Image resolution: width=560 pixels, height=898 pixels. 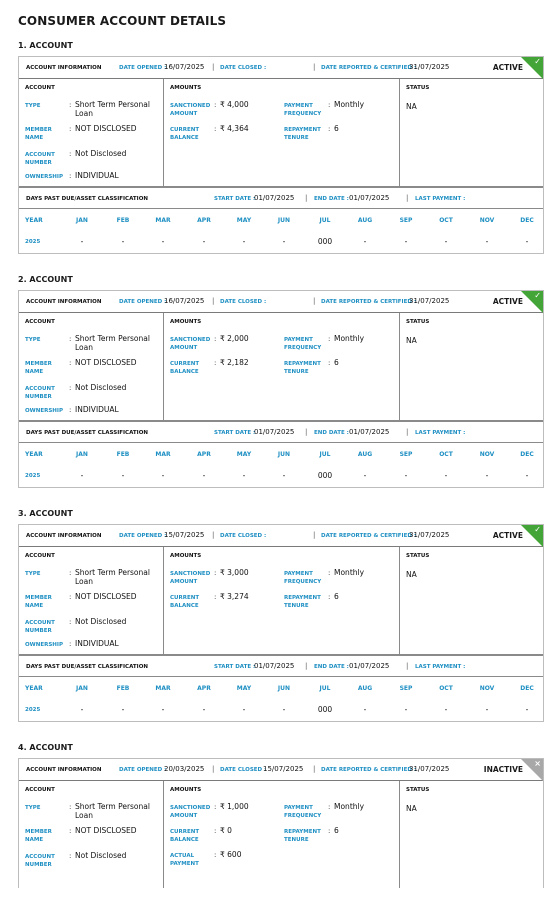 What do you see at coordinates (234, 596) in the screenshot?
I see `current-balance-value: ₹ 3,274` at bounding box center [234, 596].